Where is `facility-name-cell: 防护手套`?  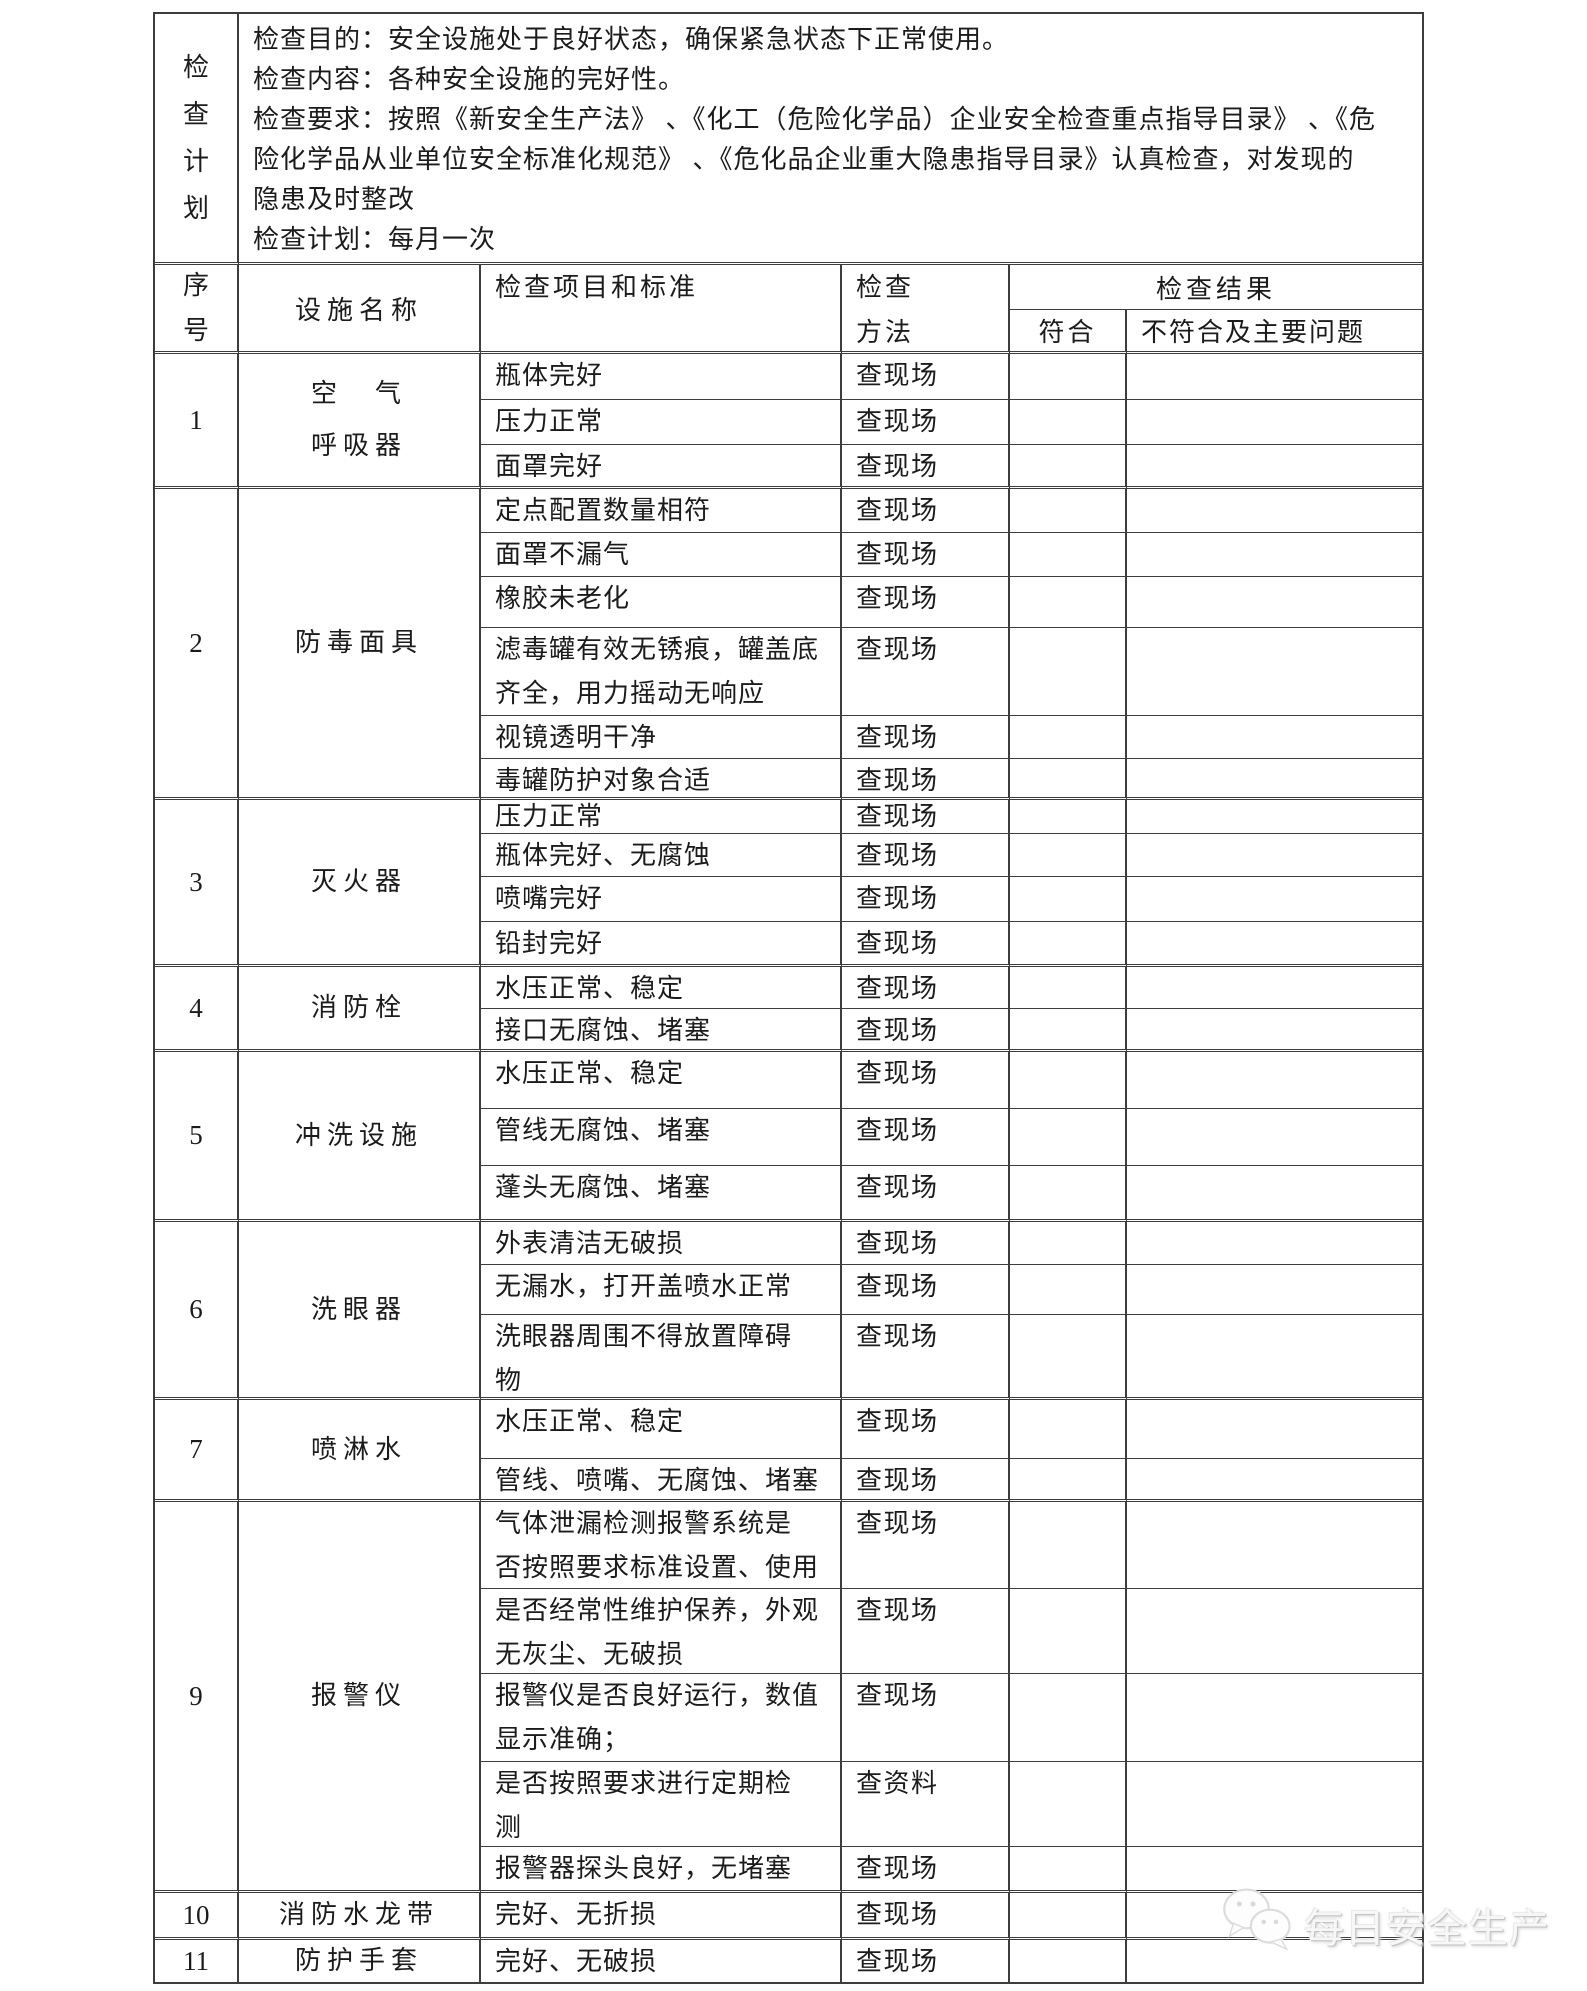
facility-name-cell: 防护手套 is located at coordinates (360, 1961).